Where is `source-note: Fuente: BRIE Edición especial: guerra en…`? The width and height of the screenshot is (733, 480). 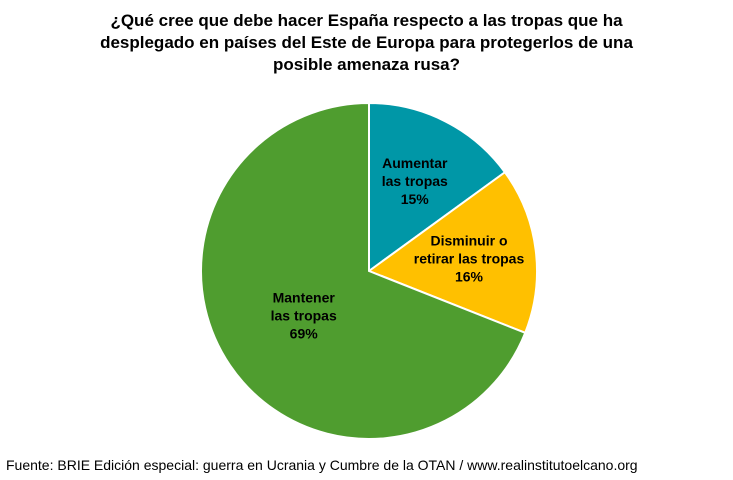 source-note: Fuente: BRIE Edición especial: guerra en… is located at coordinates (322, 465).